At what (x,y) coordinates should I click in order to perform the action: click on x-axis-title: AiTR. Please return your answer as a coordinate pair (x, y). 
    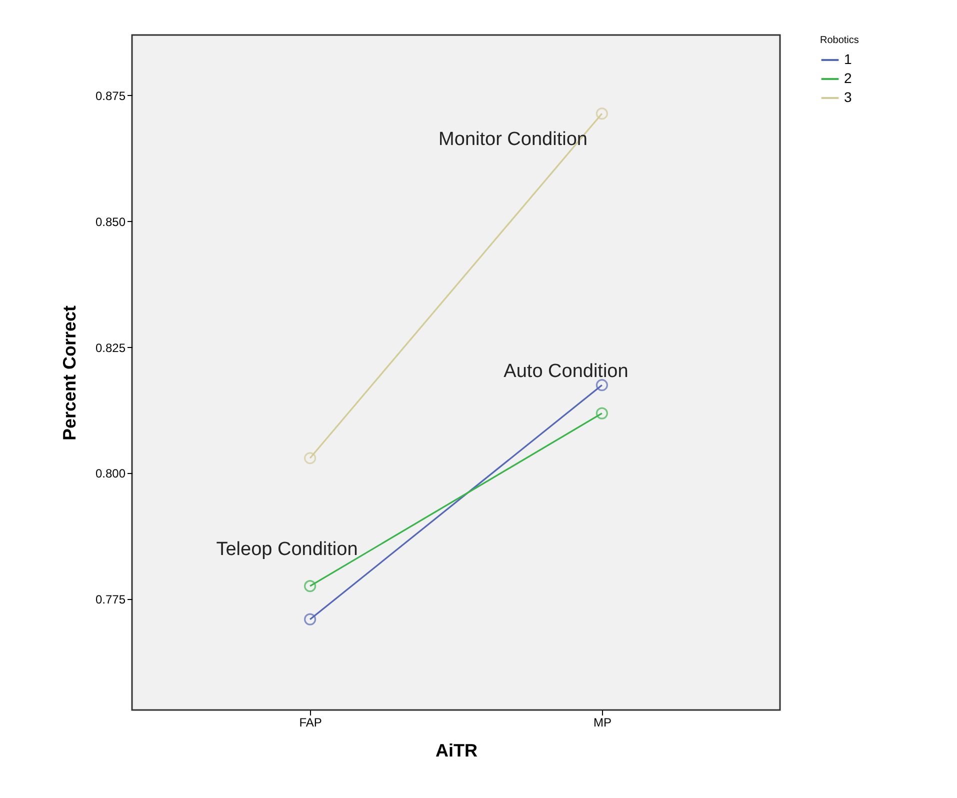
    Looking at the image, I should click on (457, 750).